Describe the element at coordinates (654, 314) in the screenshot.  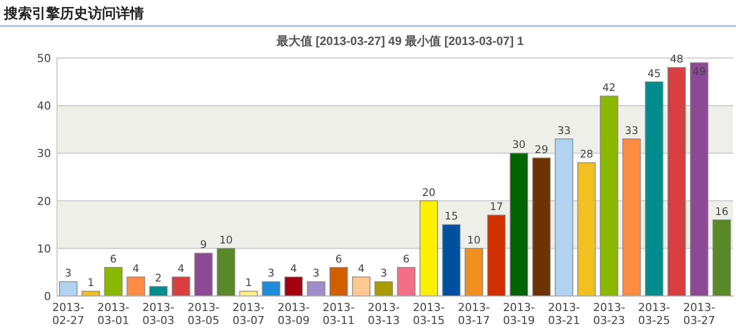
I see `x-tick-label: 2013-03-25` at that location.